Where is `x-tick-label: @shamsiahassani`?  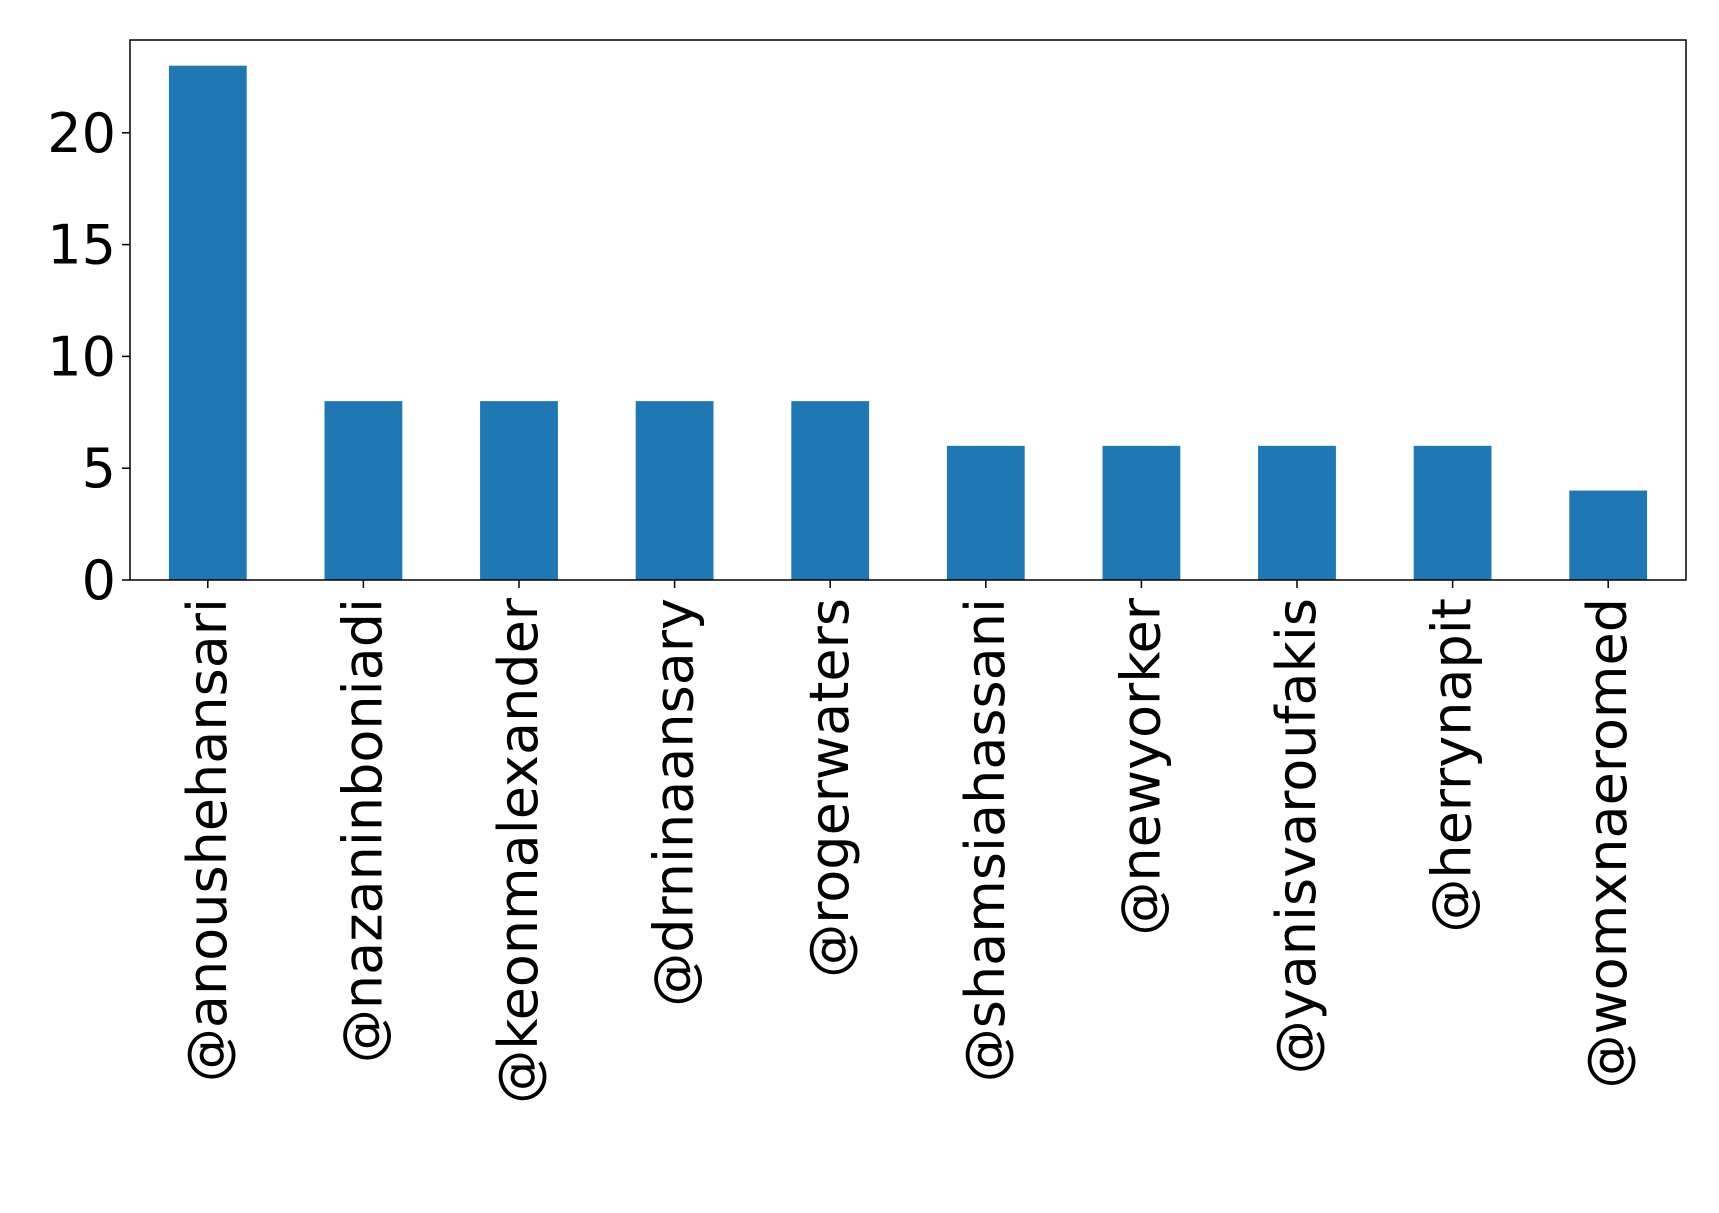 x-tick-label: @shamsiahassani is located at coordinates (985, 840).